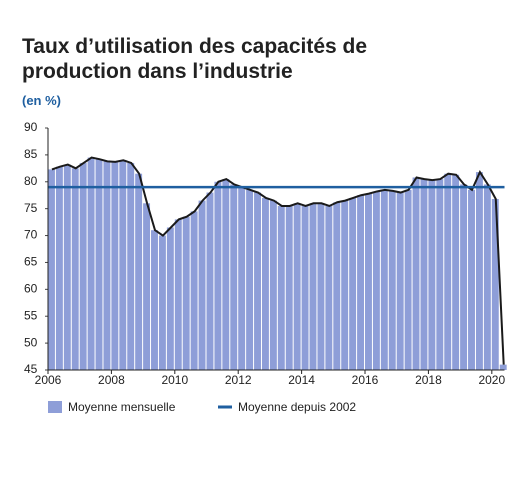 This screenshot has height=487, width=522. What do you see at coordinates (122, 407) in the screenshot?
I see `legend-label: Moyenne mensuelle` at bounding box center [122, 407].